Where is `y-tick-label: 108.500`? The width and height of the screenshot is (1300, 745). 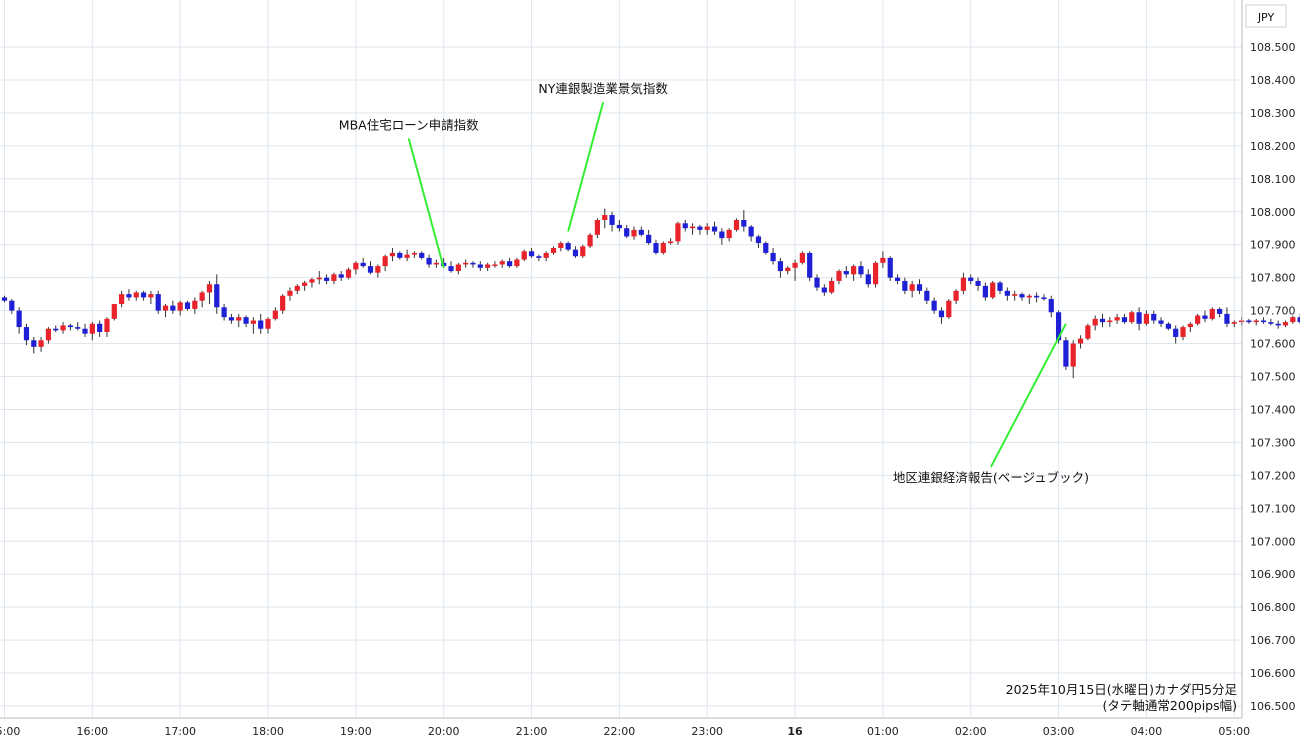
y-tick-label: 108.500 is located at coordinates (1273, 47).